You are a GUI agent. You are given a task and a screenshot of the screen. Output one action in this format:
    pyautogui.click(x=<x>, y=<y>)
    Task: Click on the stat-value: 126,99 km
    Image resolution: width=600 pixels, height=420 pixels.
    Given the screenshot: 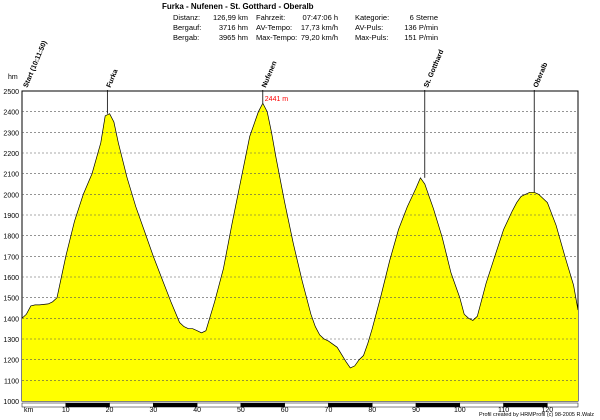 What is the action you would take?
    pyautogui.click(x=230, y=17)
    